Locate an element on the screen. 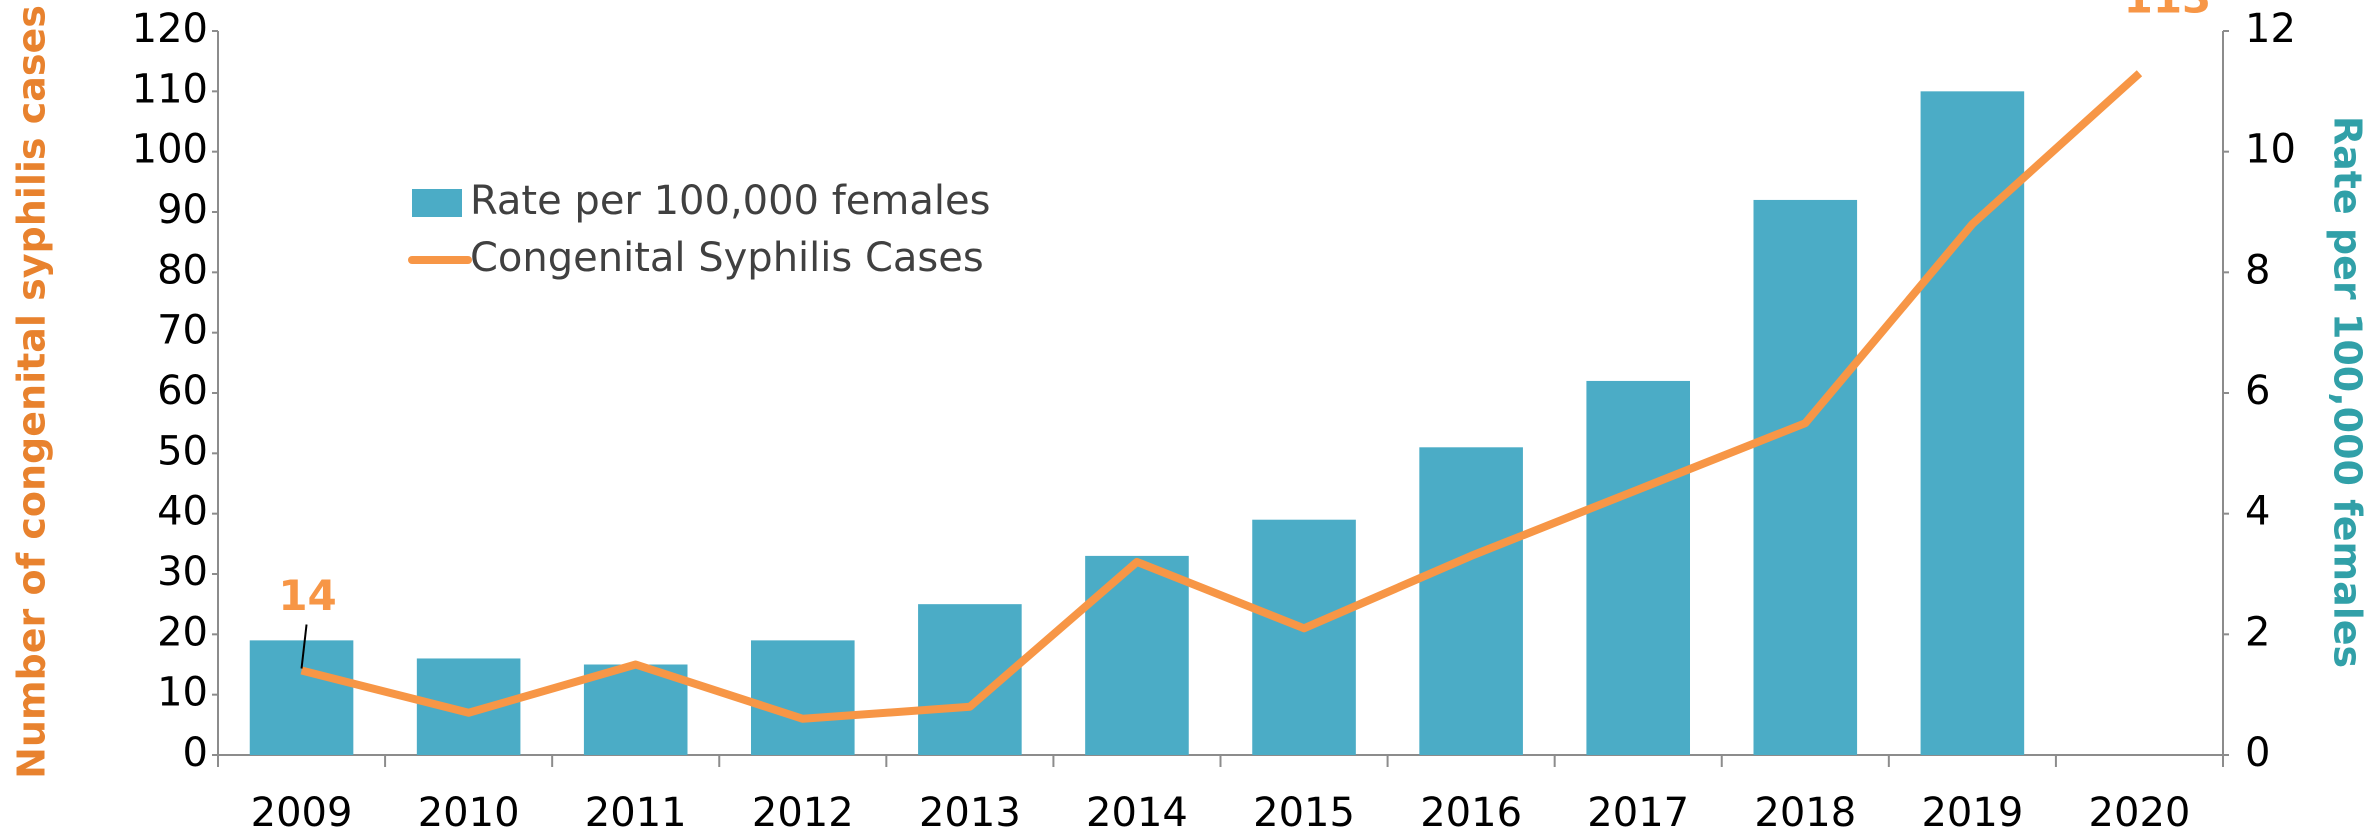 The height and width of the screenshot is (830, 2372). y2-tick-label: 12 is located at coordinates (2270, 29).